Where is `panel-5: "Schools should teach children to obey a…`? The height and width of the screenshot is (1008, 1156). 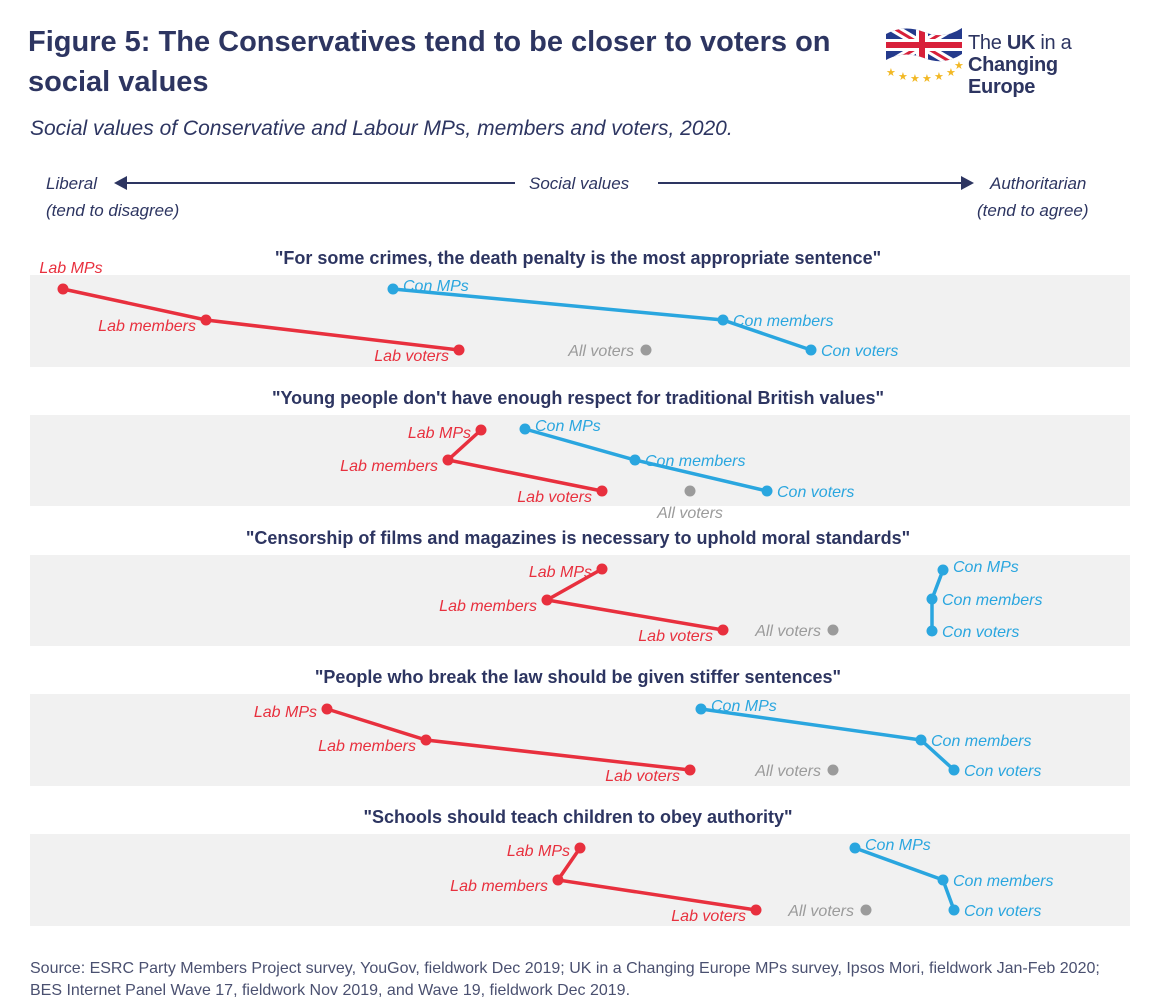 panel-5: "Schools should teach children to obey a… is located at coordinates (580, 866).